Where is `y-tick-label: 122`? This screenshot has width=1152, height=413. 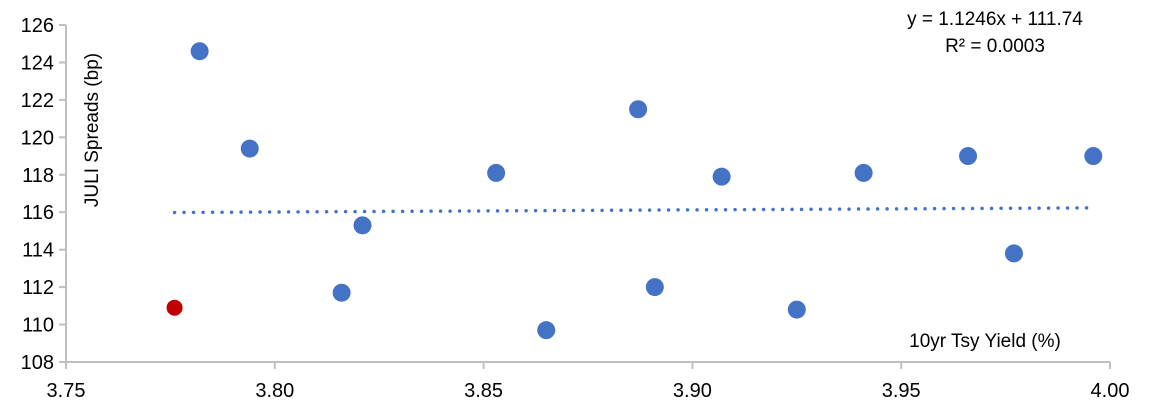
y-tick-label: 122 is located at coordinates (37, 101).